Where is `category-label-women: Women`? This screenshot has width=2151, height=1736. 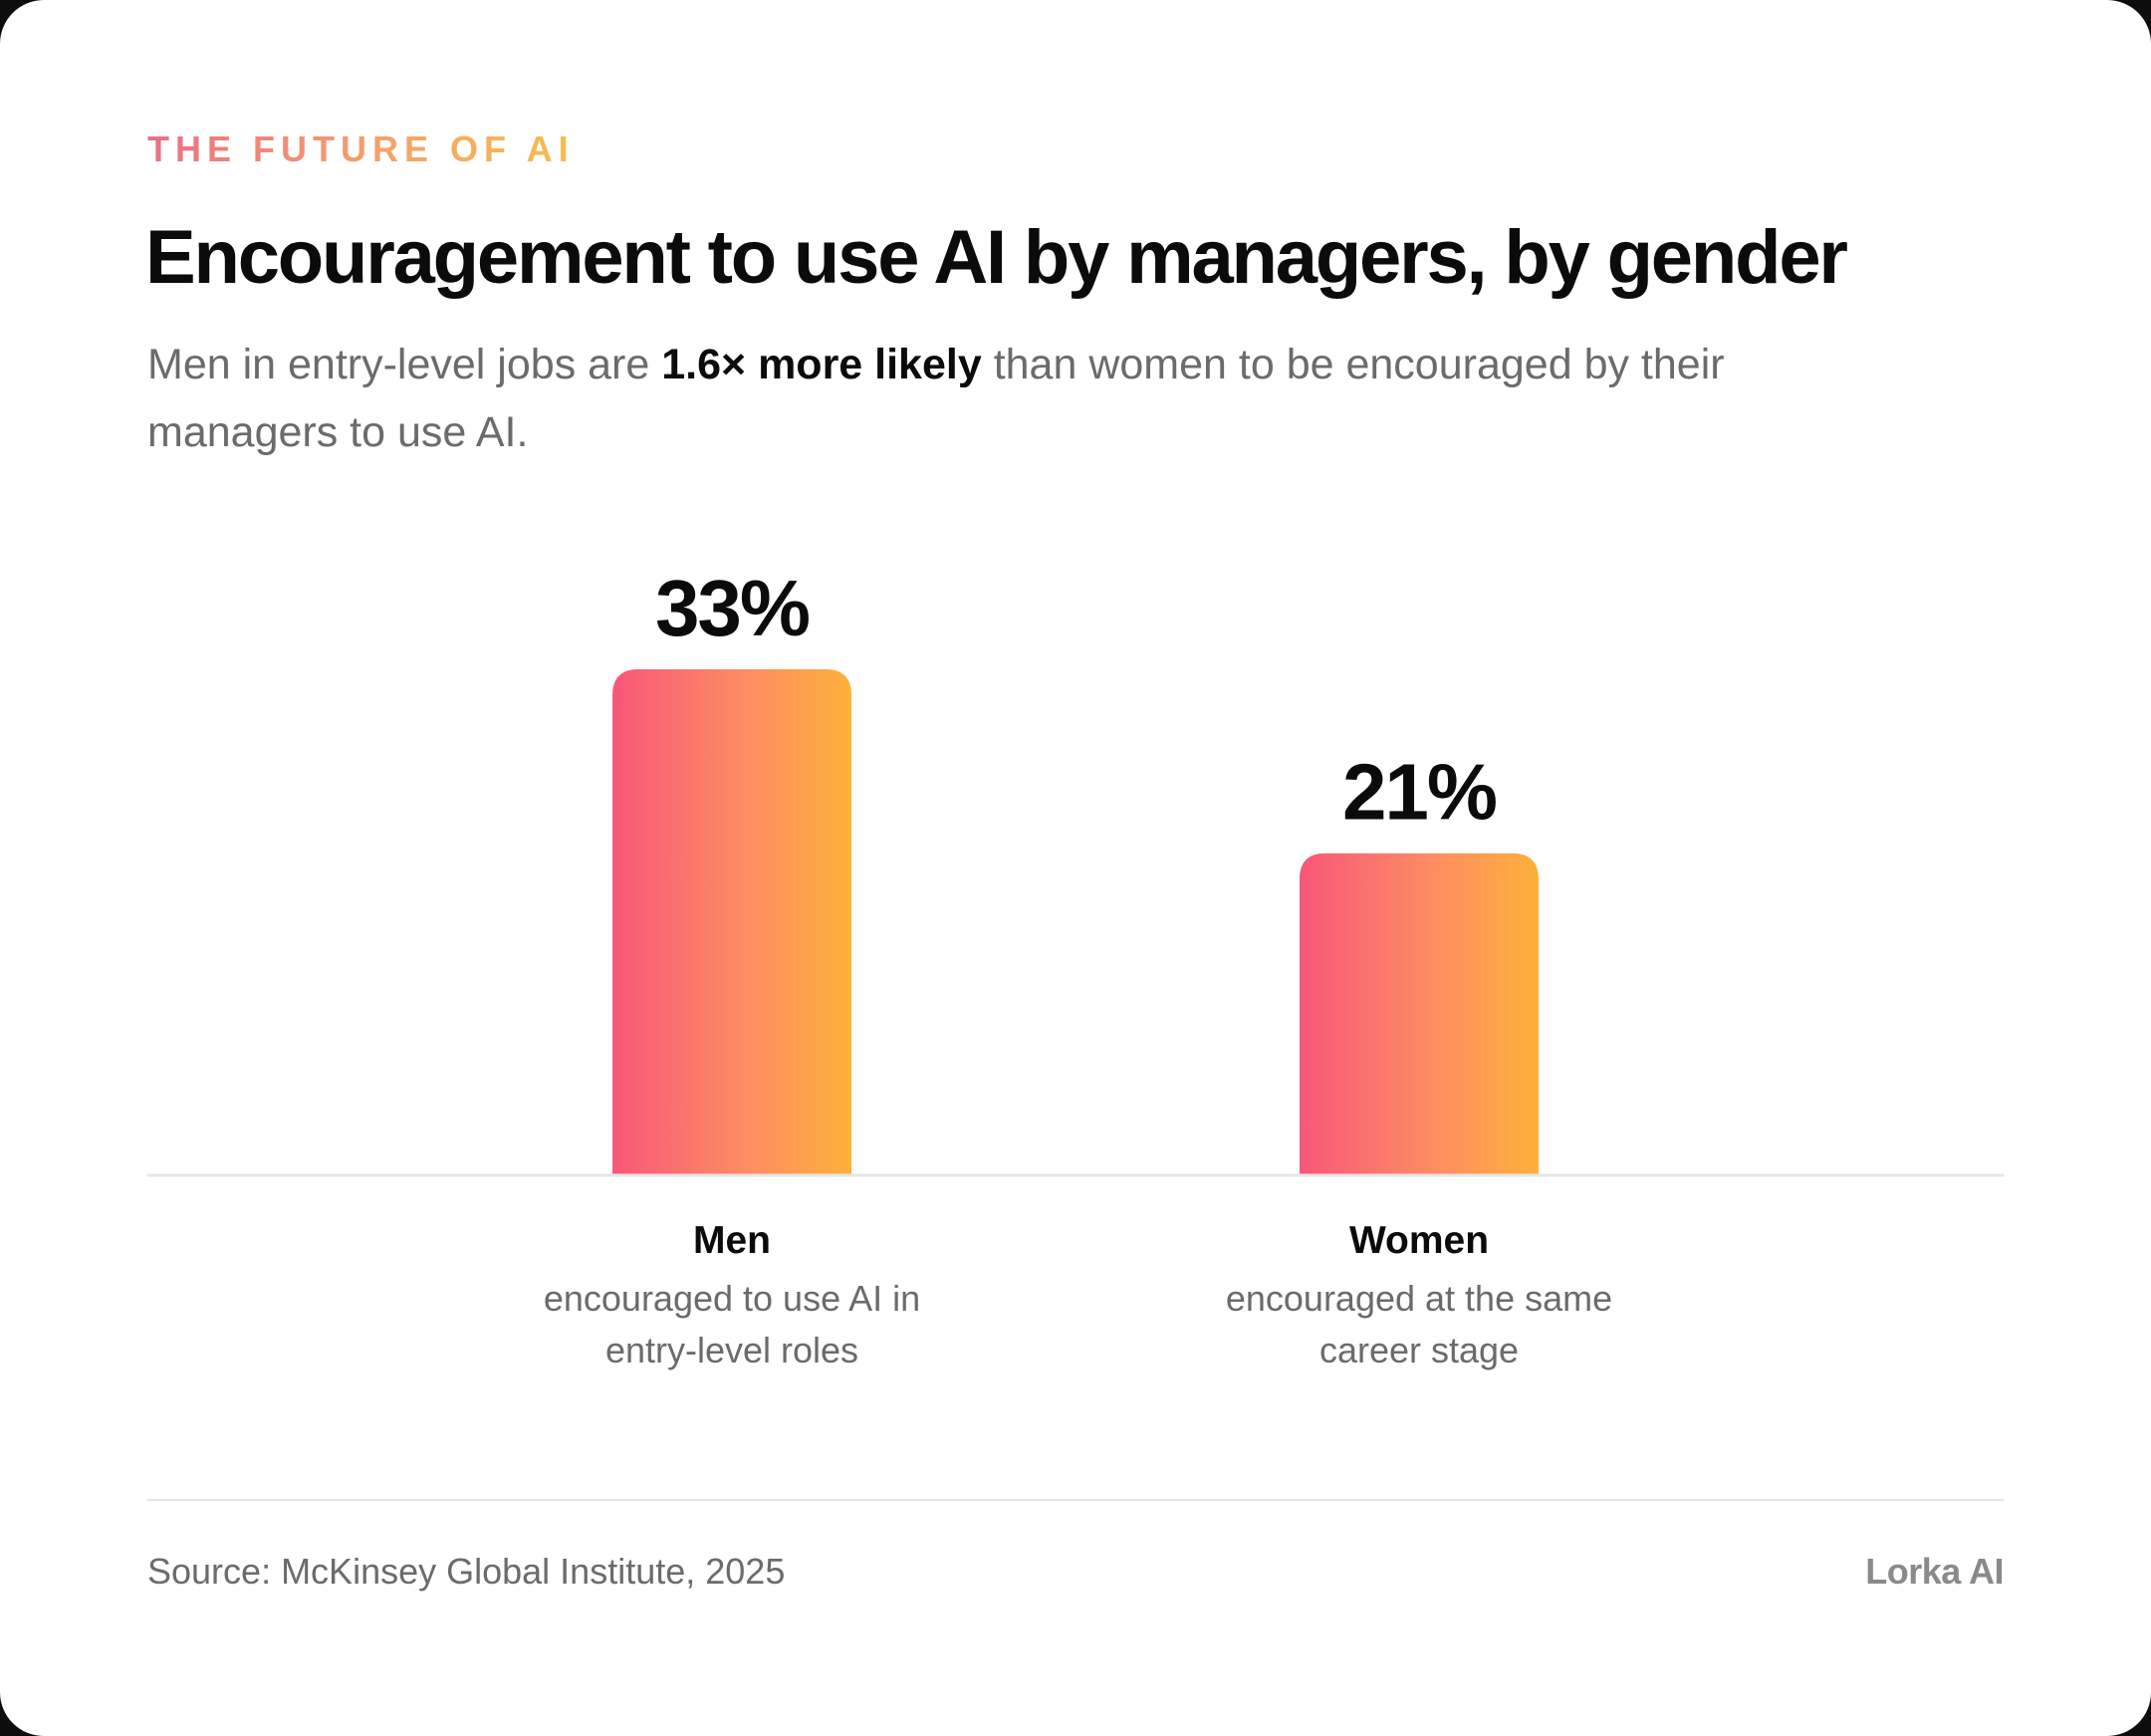 category-label-women: Women is located at coordinates (1419, 1240).